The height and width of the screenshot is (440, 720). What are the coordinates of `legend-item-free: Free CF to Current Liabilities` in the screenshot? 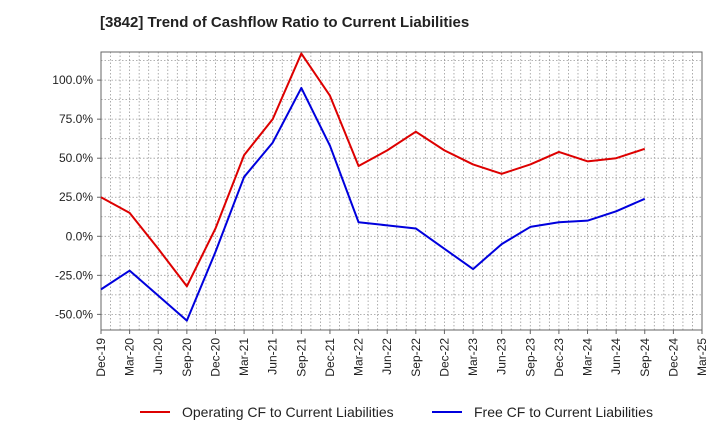 It's located at (542, 412).